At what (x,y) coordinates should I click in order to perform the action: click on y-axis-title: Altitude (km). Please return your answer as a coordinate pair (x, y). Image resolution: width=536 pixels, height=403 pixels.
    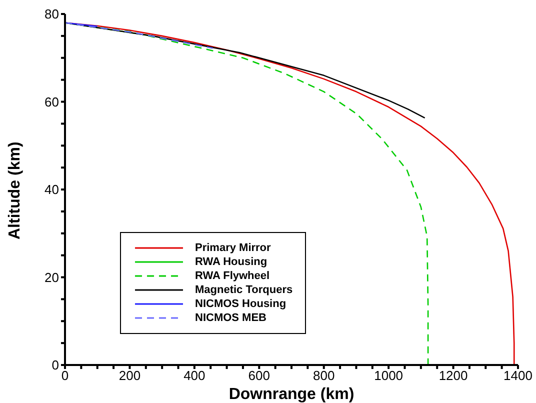
    Looking at the image, I should click on (15, 191).